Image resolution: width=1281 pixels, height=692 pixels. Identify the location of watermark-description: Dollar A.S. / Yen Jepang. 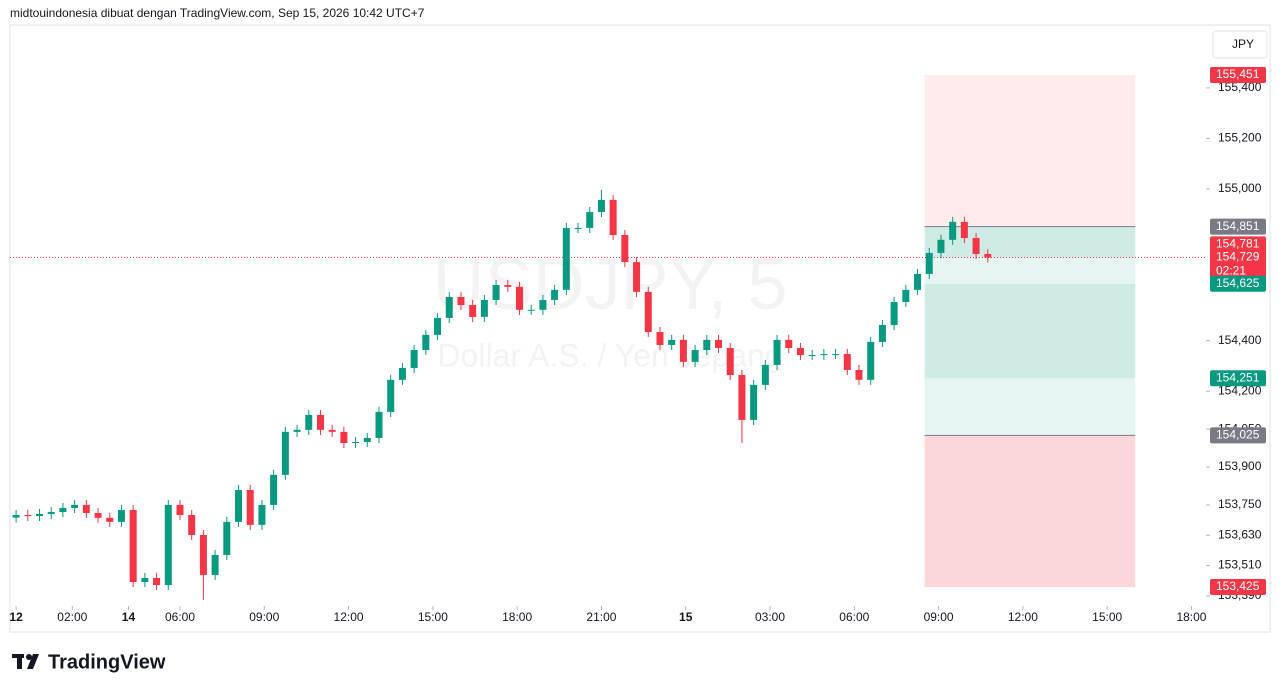
(609, 355).